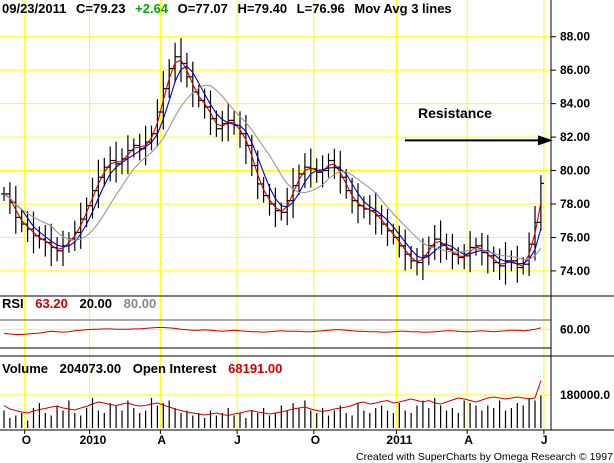  I want to click on price-tick-label-2: 78.00, so click(575, 204).